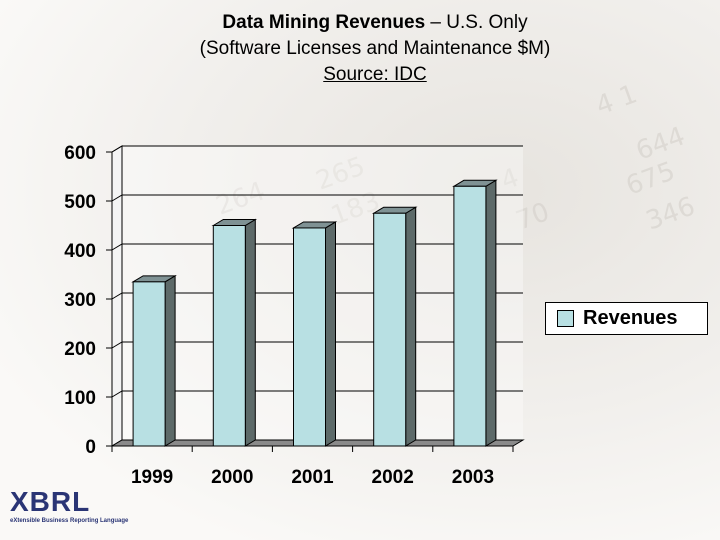 Image resolution: width=720 pixels, height=540 pixels. I want to click on x-tick-label: 1999, so click(152, 477).